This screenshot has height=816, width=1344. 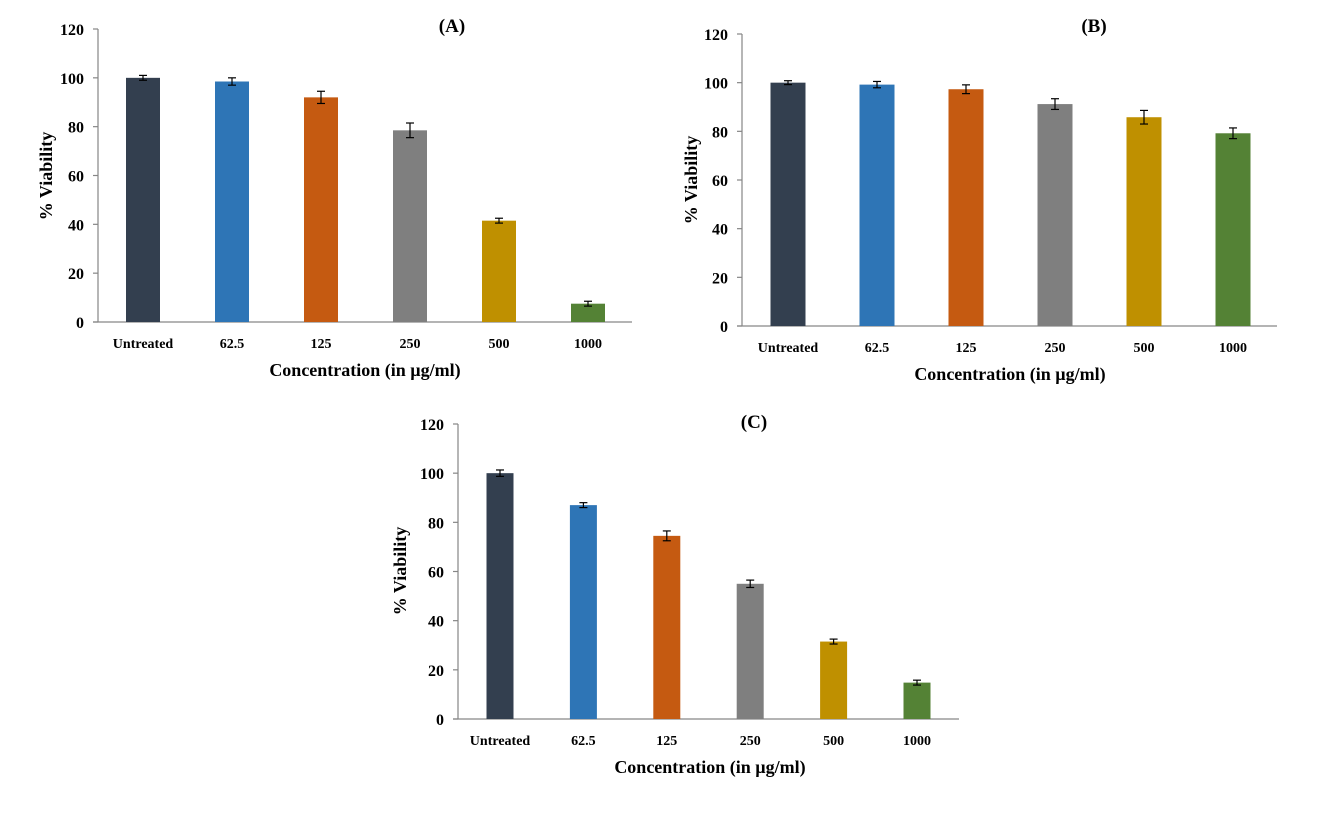 I want to click on chart-title: (B), so click(x=1093, y=26).